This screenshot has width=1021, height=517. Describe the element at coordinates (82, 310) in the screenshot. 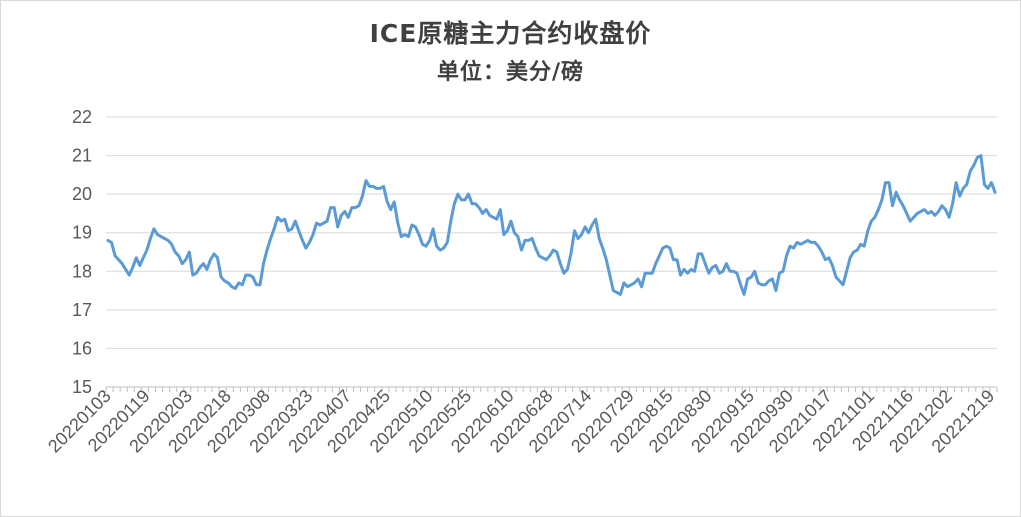

I see `y-tick-label: 17` at that location.